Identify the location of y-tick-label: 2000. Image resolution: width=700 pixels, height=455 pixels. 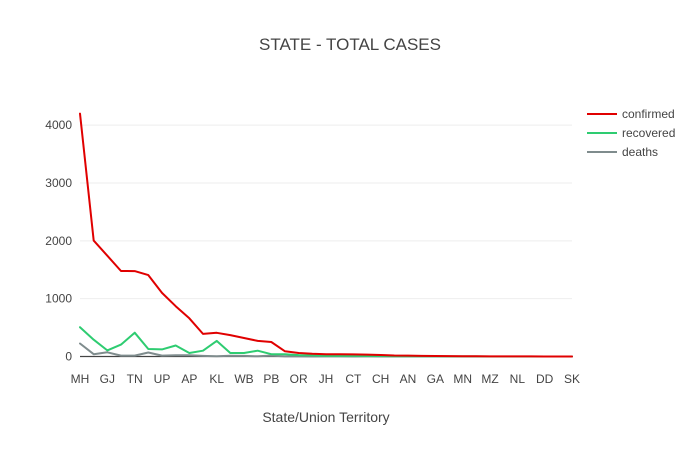
(58, 241).